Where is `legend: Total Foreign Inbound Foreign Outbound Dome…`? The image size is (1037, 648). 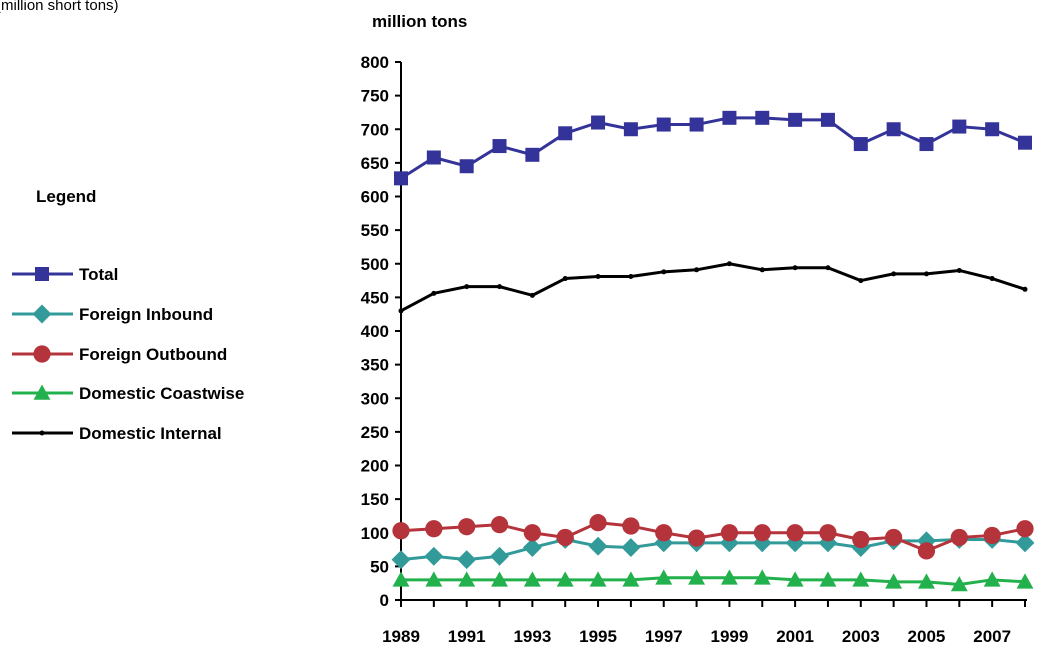
legend: Total Foreign Inbound Foreign Outbound Dome… is located at coordinates (128, 354).